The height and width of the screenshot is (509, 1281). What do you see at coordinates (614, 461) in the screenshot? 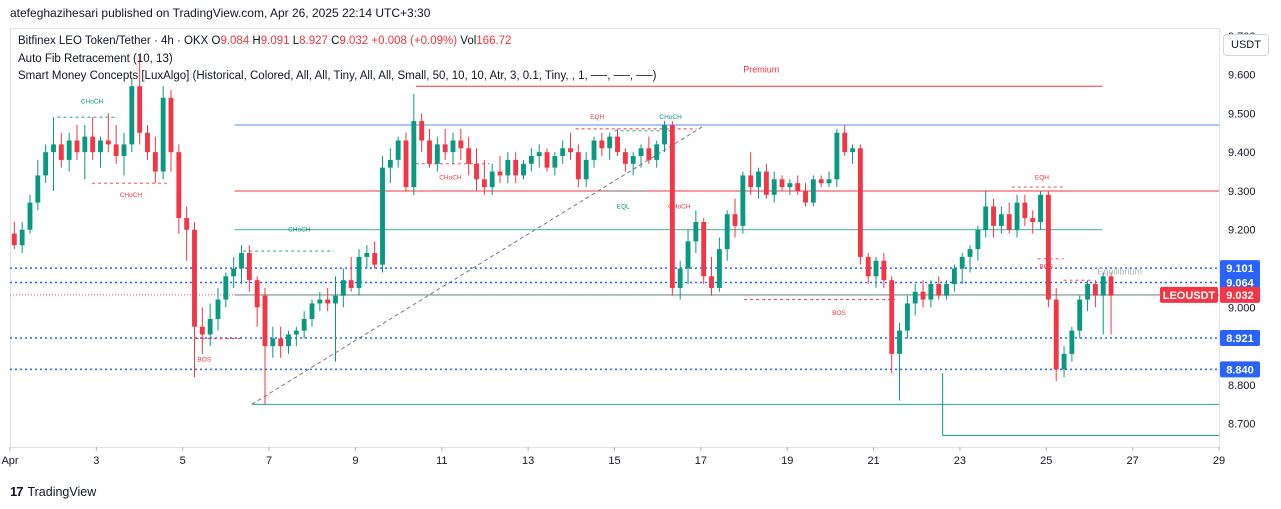
I see `x-tick-label: 15` at bounding box center [614, 461].